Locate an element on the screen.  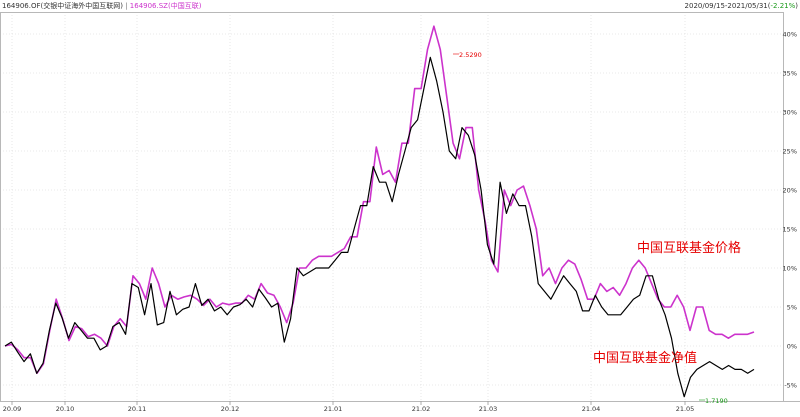
x-tick-label: 20.09 is located at coordinates (12, 409).